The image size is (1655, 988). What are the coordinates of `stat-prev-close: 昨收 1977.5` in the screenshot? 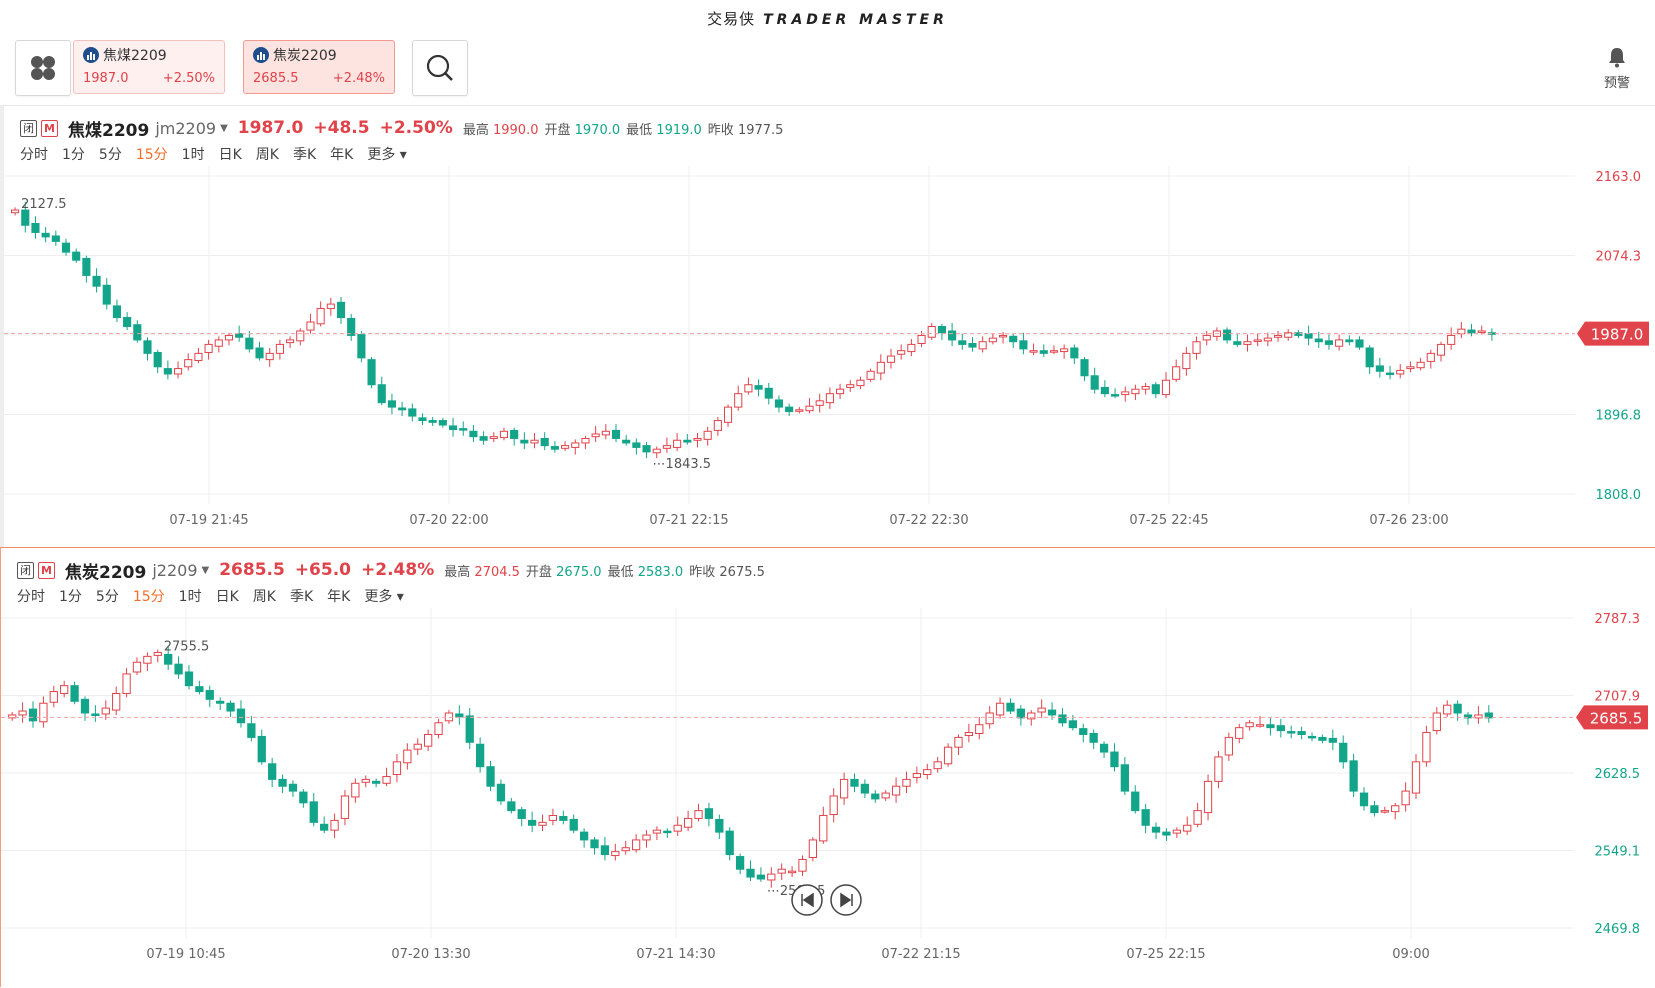 It's located at (745, 130).